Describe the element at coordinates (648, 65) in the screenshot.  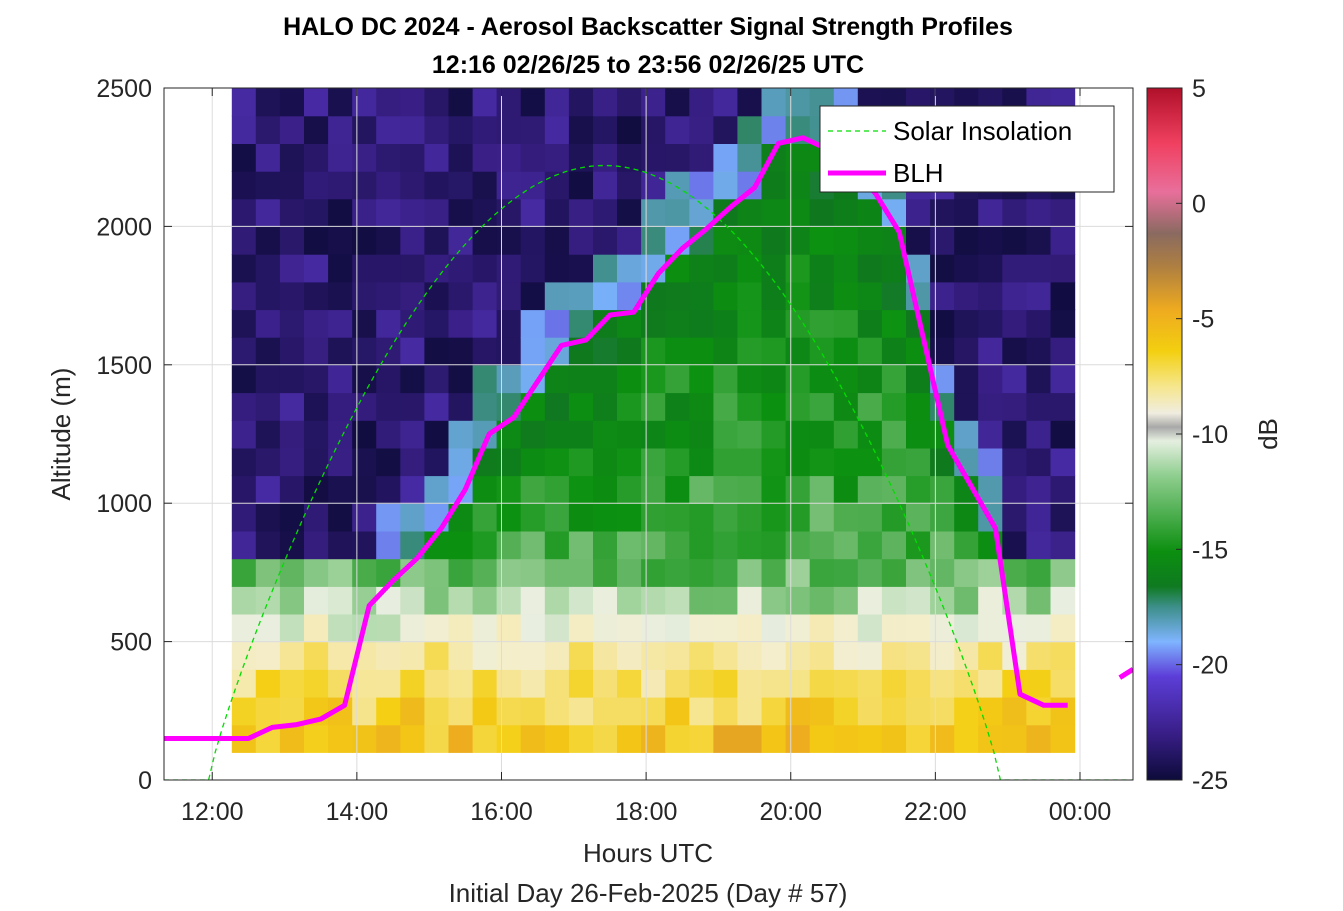
I see `chart-subtitle: 12:16 02/26/25 to 23:56 02/26/25 UTC` at that location.